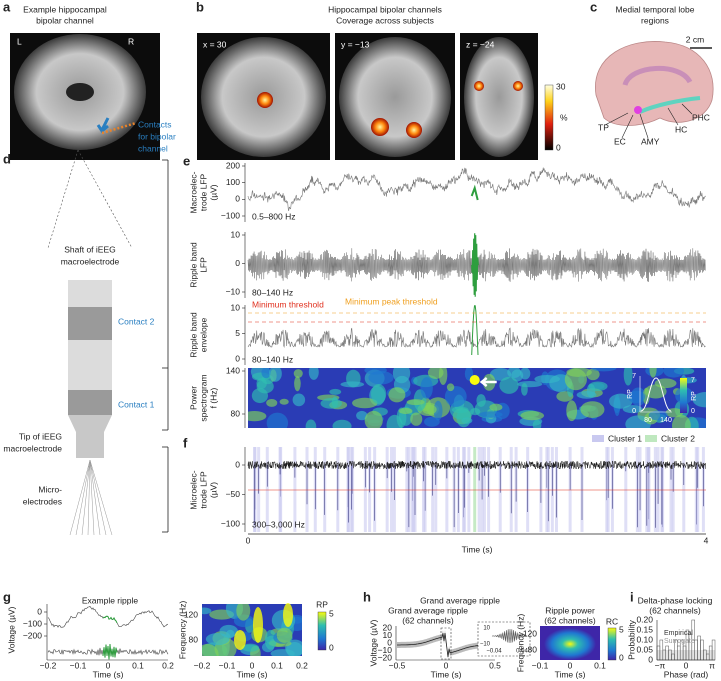  What do you see at coordinates (494, 652) in the screenshot?
I see `label: −0.04` at bounding box center [494, 652].